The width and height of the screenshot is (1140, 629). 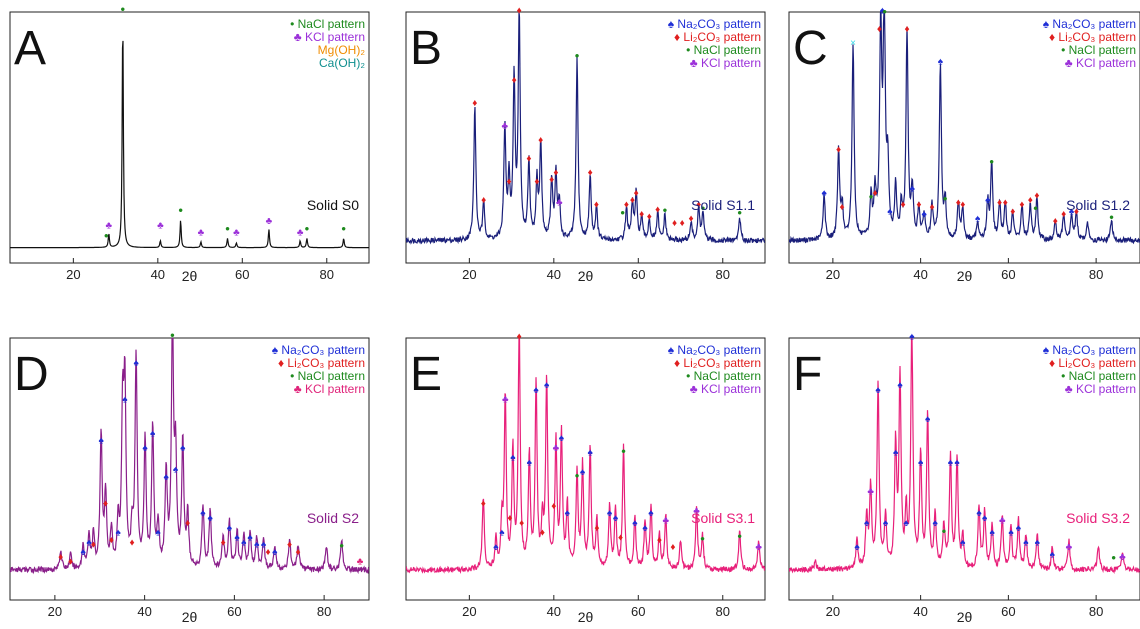 What do you see at coordinates (31, 374) in the screenshot?
I see `panel-letter: D` at bounding box center [31, 374].